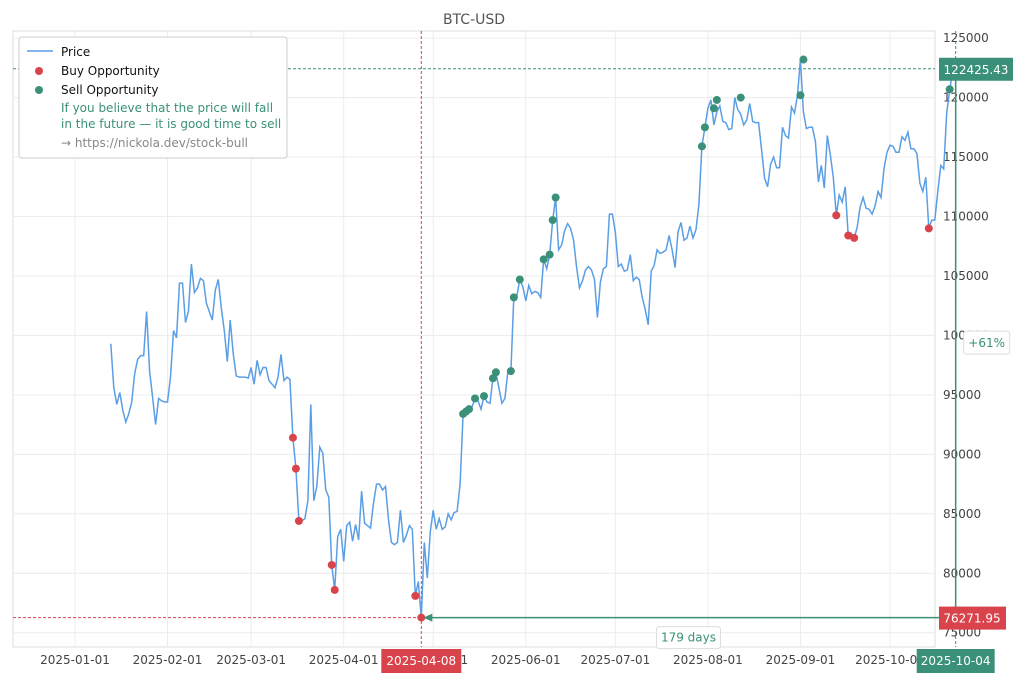 This screenshot has height=680, width=1020. What do you see at coordinates (966, 276) in the screenshot?
I see `y-tick-label: 105000` at bounding box center [966, 276].